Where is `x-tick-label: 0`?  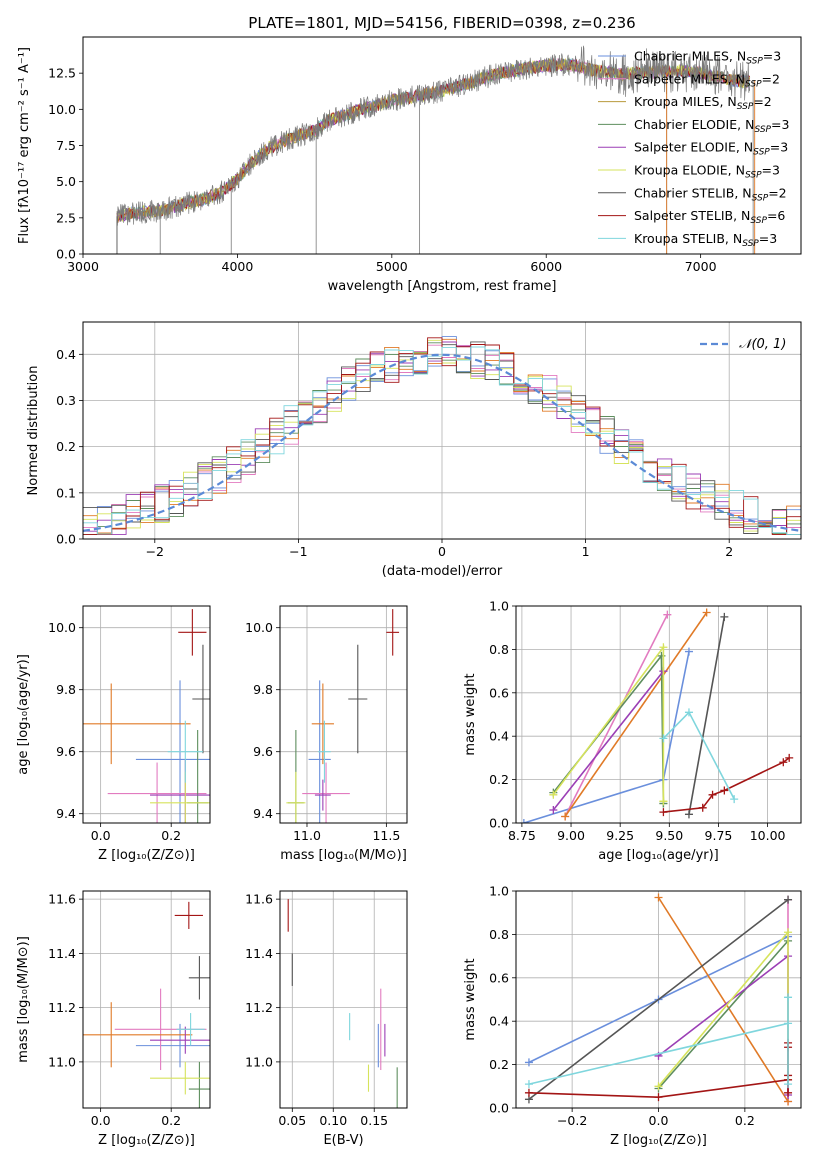
x-tick-label: 0 is located at coordinates (442, 551).